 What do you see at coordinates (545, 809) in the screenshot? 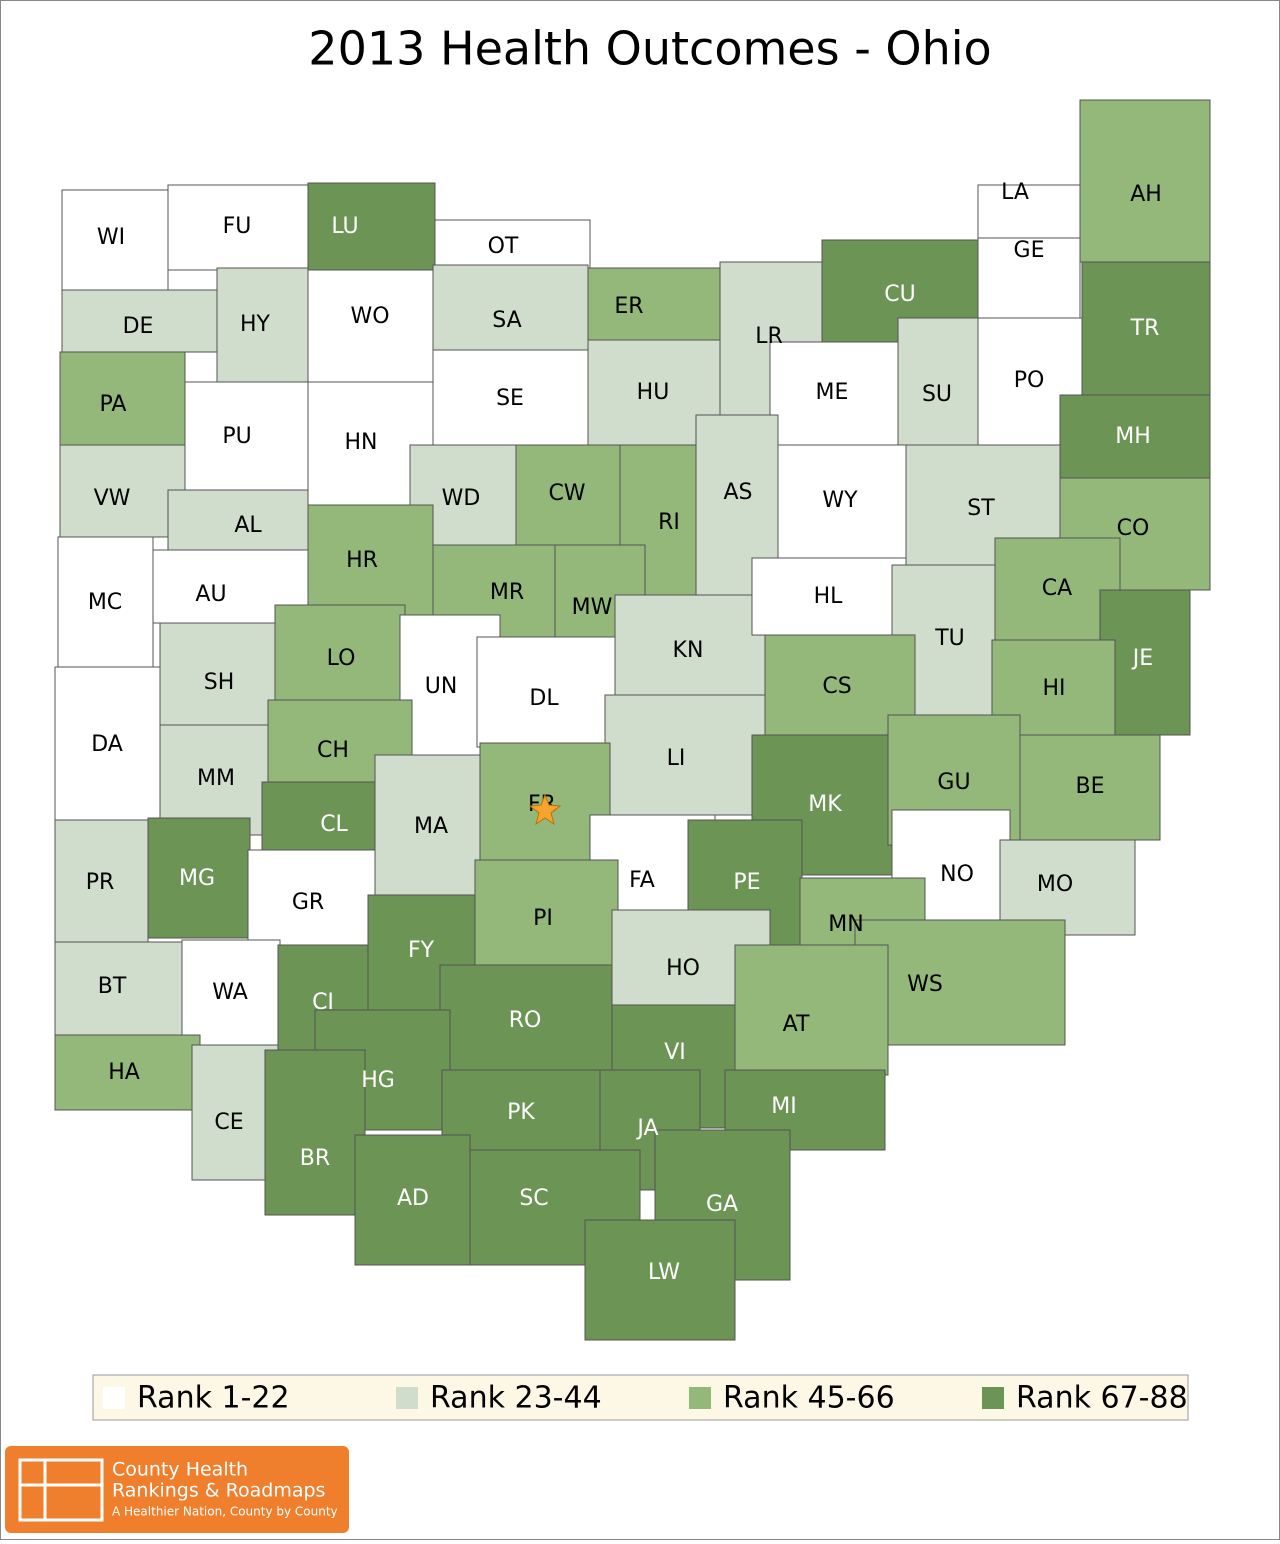
I see `capital-star` at bounding box center [545, 809].